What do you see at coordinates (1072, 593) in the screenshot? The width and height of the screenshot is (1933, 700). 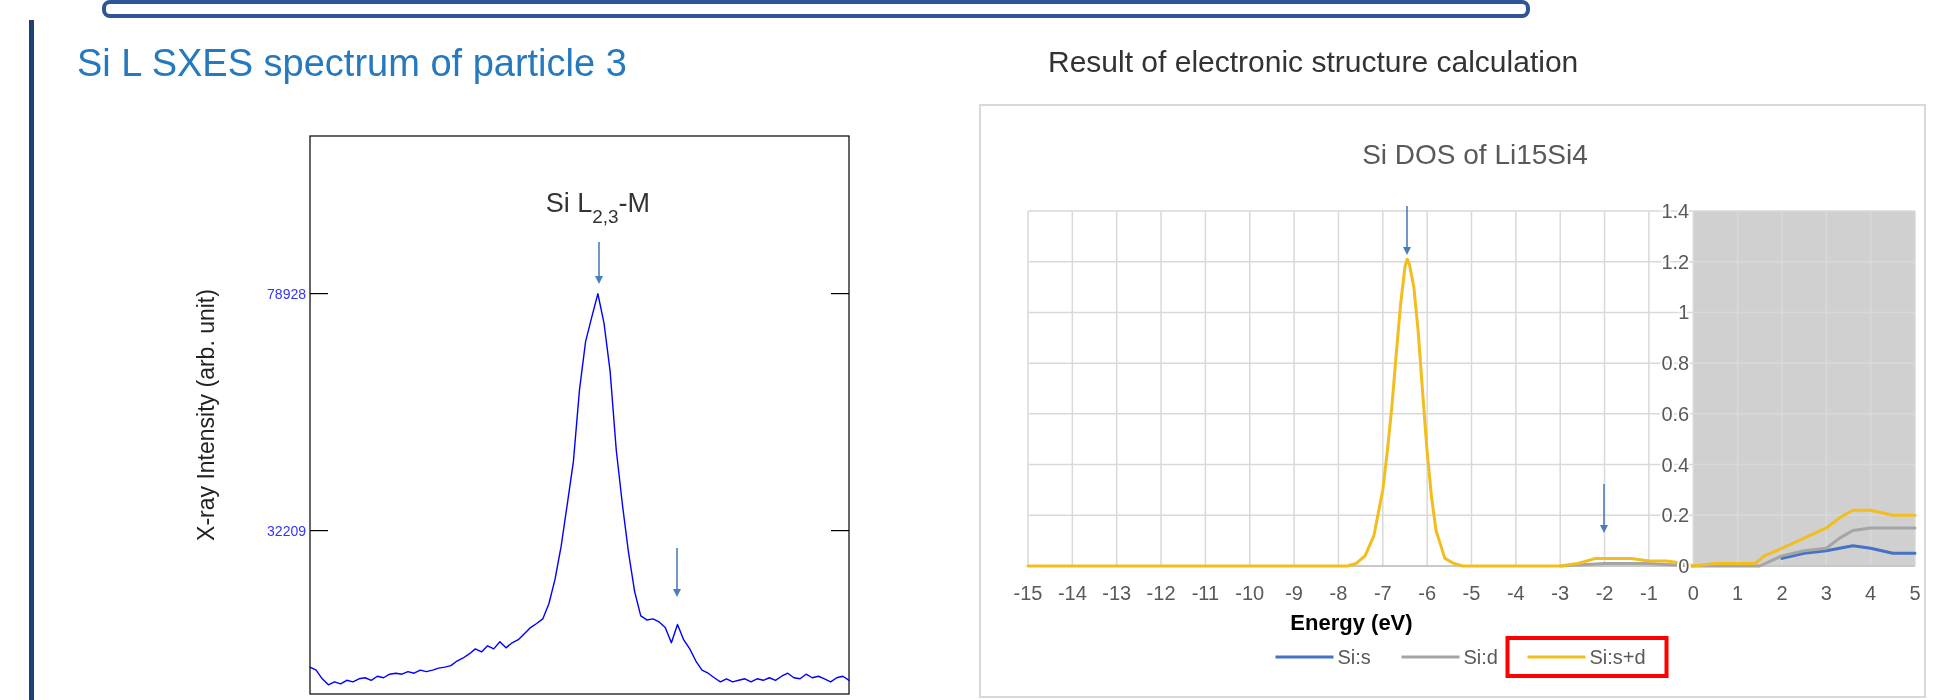 I see `x-tick-label: -14` at bounding box center [1072, 593].